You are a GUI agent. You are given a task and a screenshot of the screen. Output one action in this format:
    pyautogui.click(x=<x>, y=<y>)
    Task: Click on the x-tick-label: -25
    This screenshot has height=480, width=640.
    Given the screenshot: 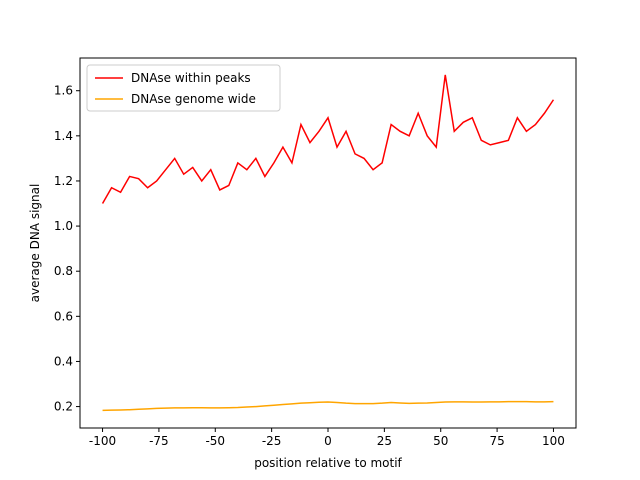 What is the action you would take?
    pyautogui.click(x=272, y=441)
    